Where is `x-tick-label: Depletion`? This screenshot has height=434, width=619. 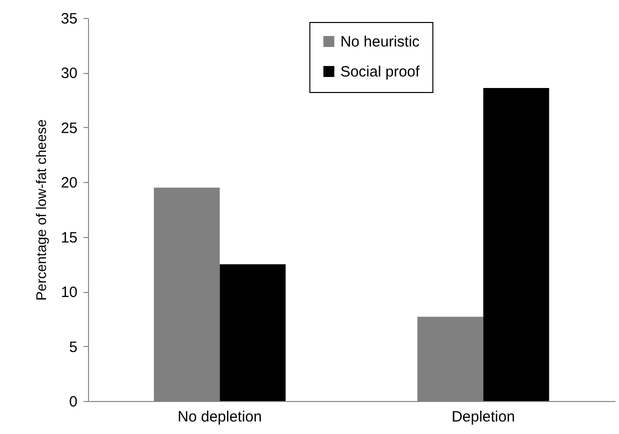
x-tick-label: Depletion is located at coordinates (483, 417).